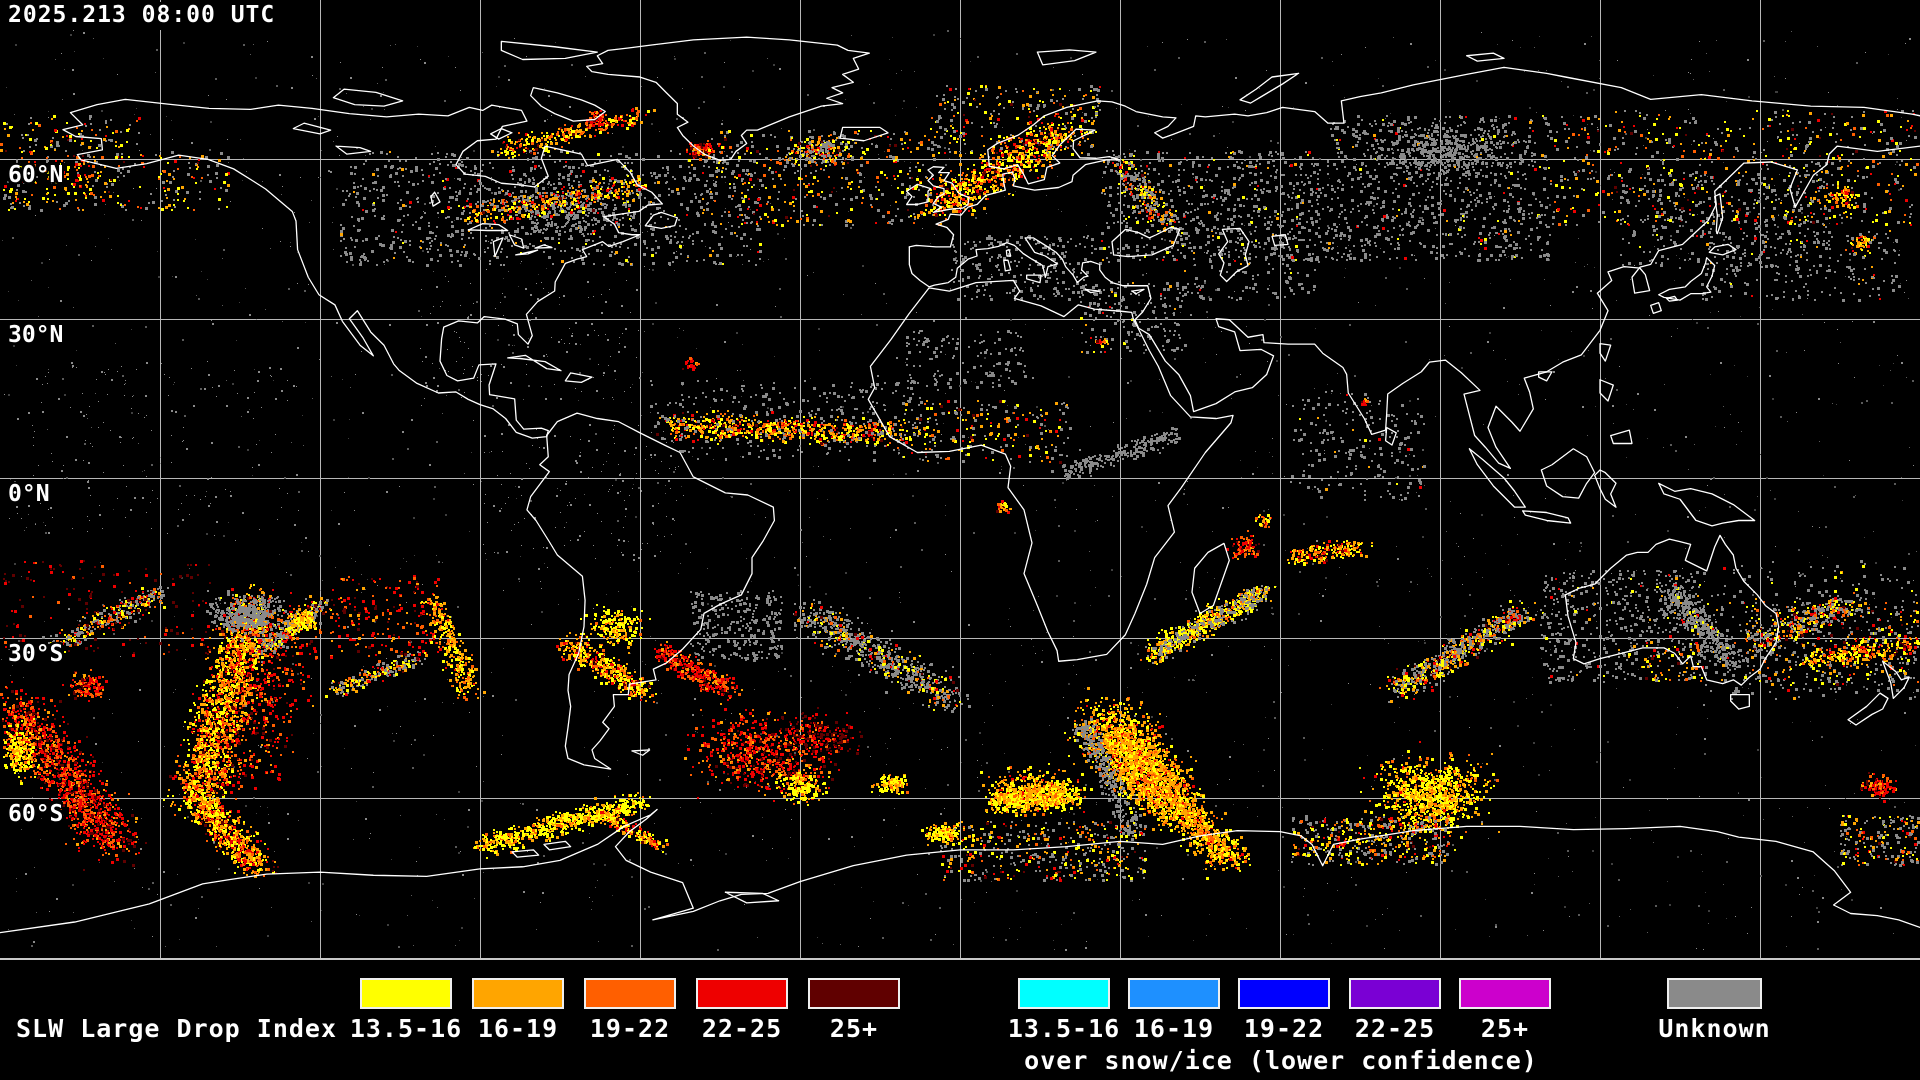 This screenshot has height=1080, width=1920. I want to click on legend-snow-note: over snow/ice (lower confidence), so click(1281, 1060).